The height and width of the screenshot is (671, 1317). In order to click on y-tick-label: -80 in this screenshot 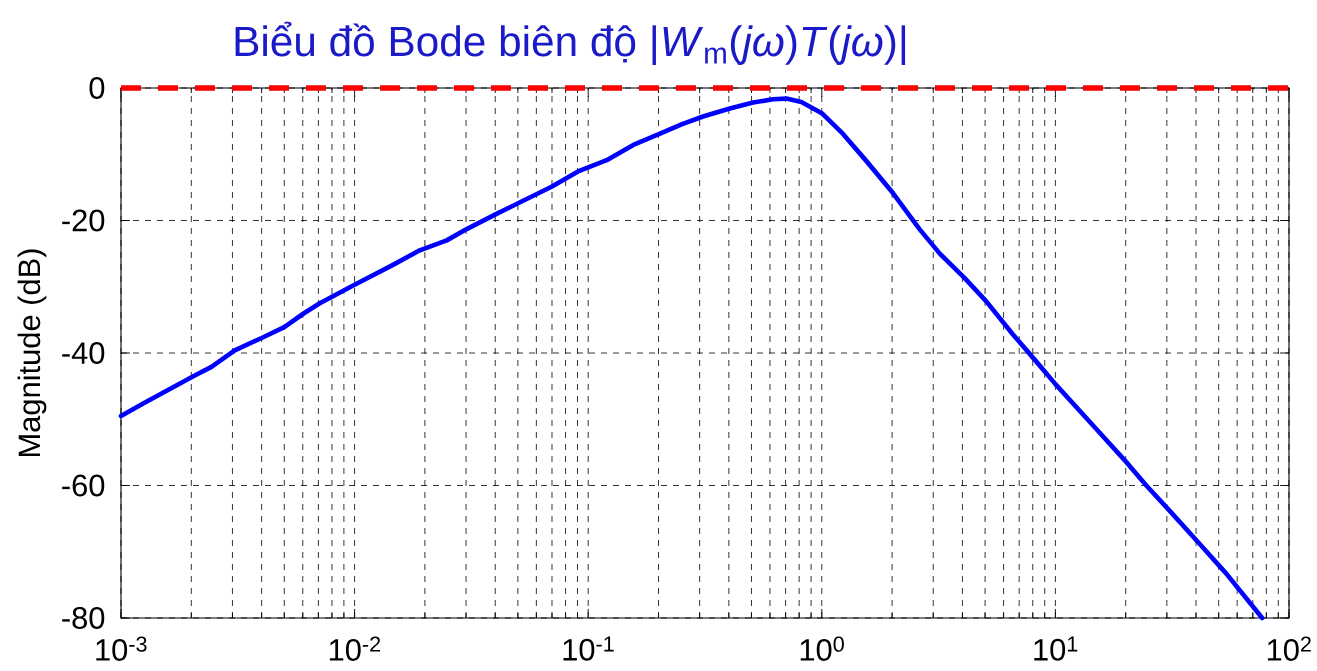, I will do `click(83, 618)`.